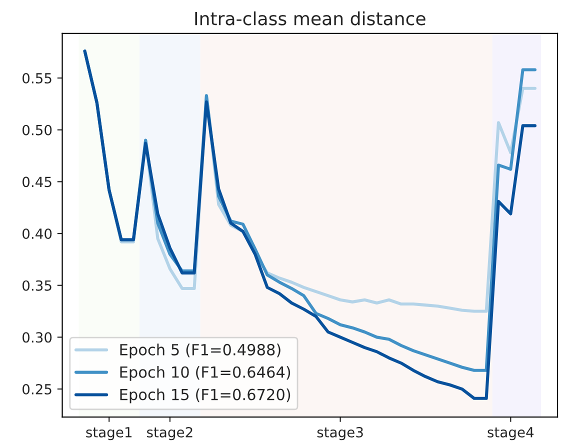  What do you see at coordinates (37, 130) in the screenshot?
I see `y-tick-label: 0.50` at bounding box center [37, 130].